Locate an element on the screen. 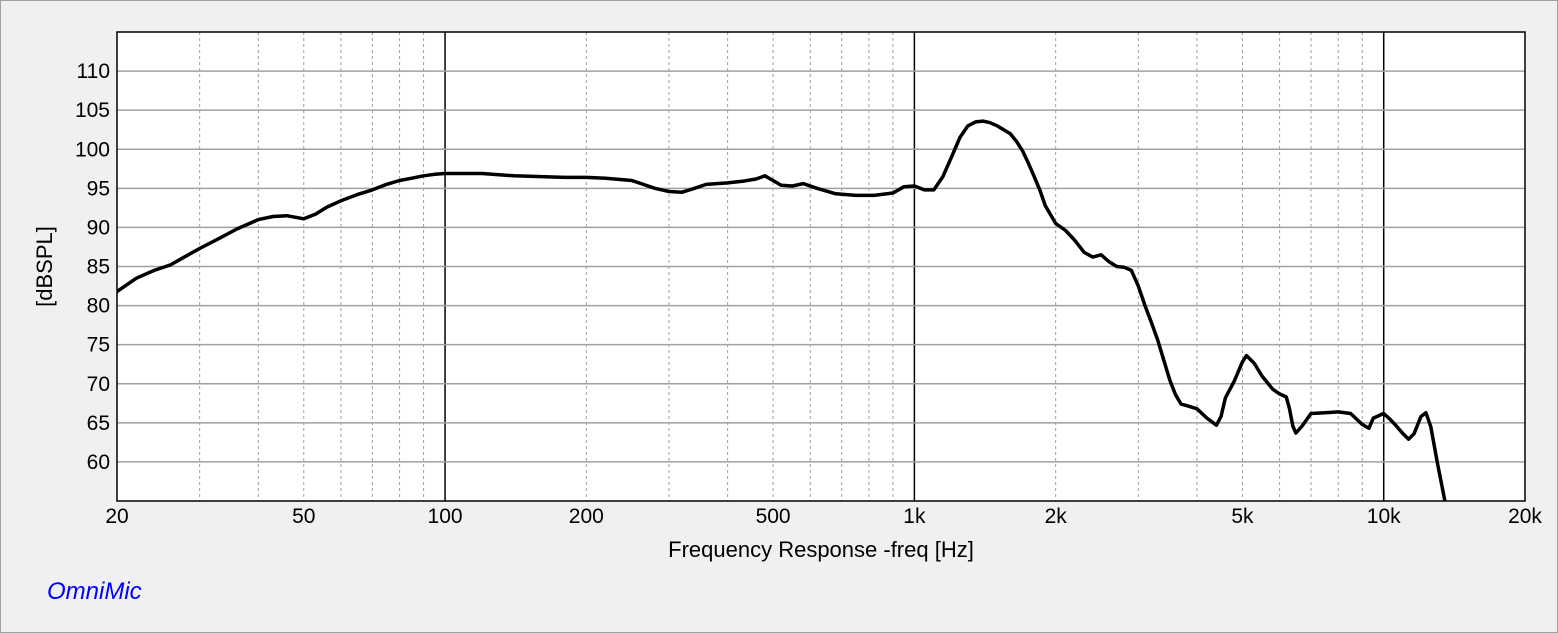 This screenshot has width=1558, height=633. y-tick-label: 75 is located at coordinates (98, 345).